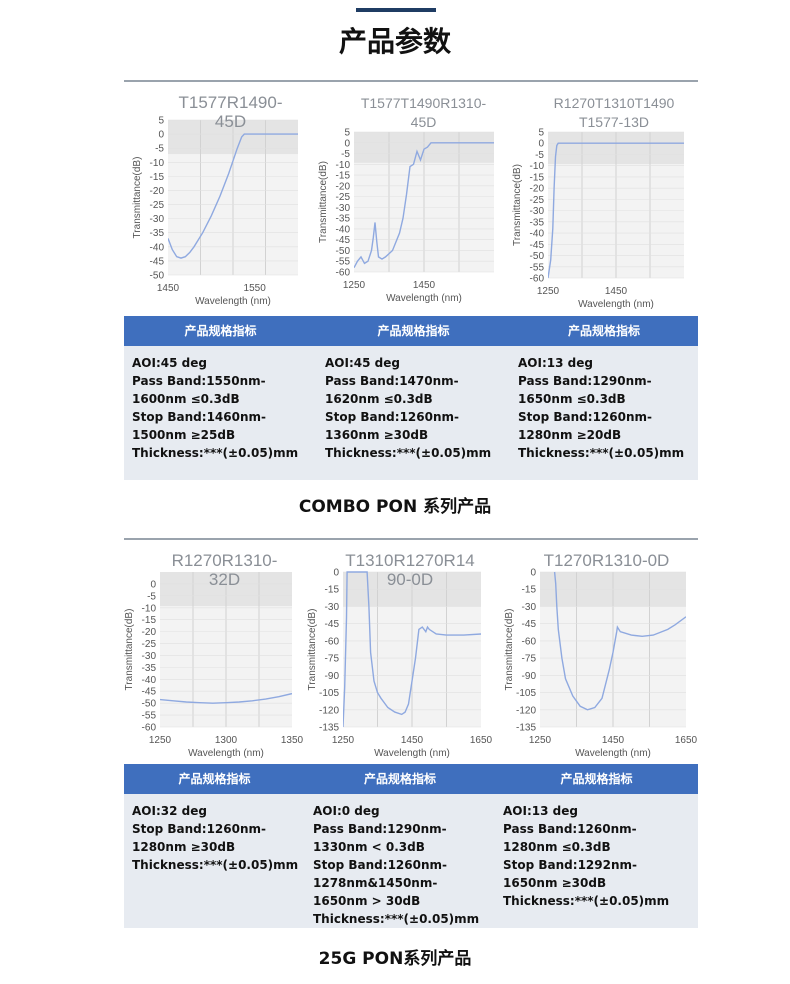 Image resolution: width=790 pixels, height=984 pixels. I want to click on spec-line: 1280nm ≥20dB, so click(570, 435).